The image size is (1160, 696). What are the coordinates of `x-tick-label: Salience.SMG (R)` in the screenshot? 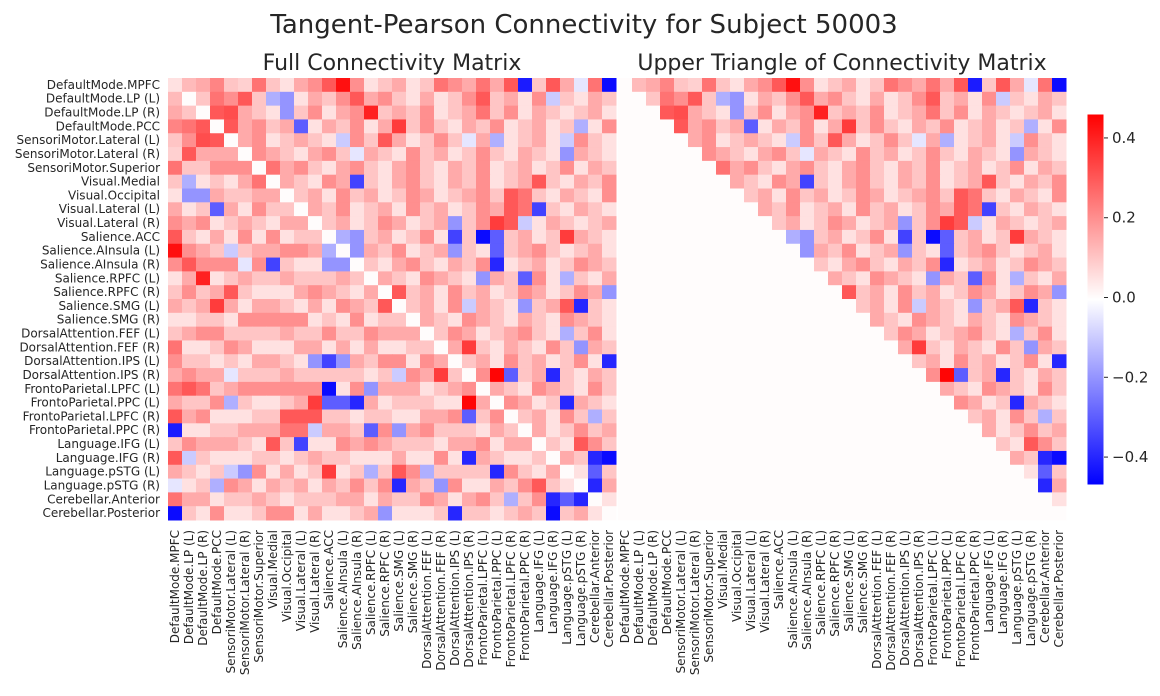 It's located at (413, 581).